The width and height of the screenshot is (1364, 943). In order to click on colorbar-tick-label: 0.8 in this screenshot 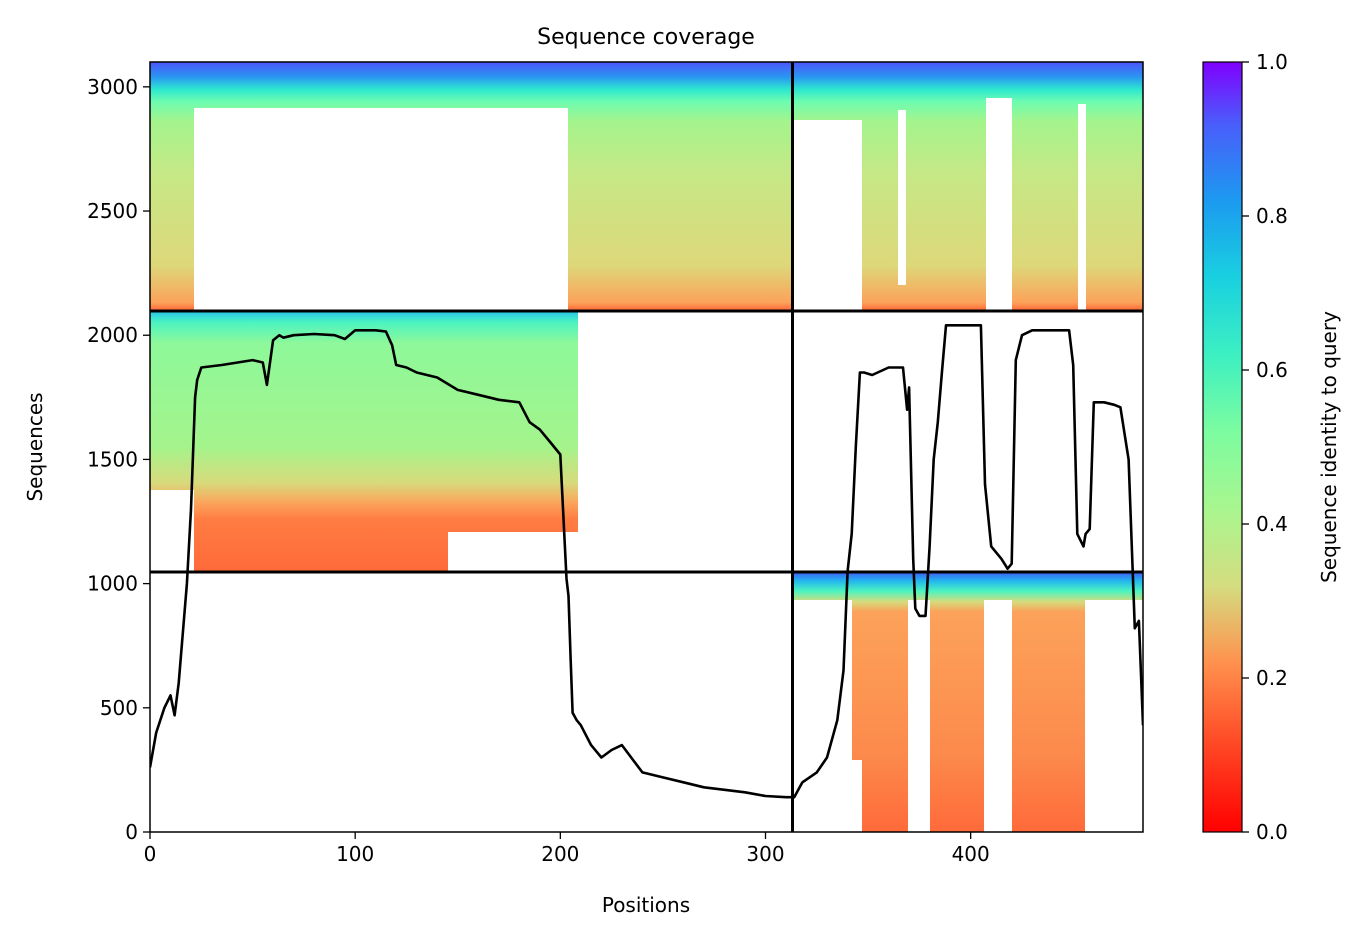, I will do `click(1272, 216)`.